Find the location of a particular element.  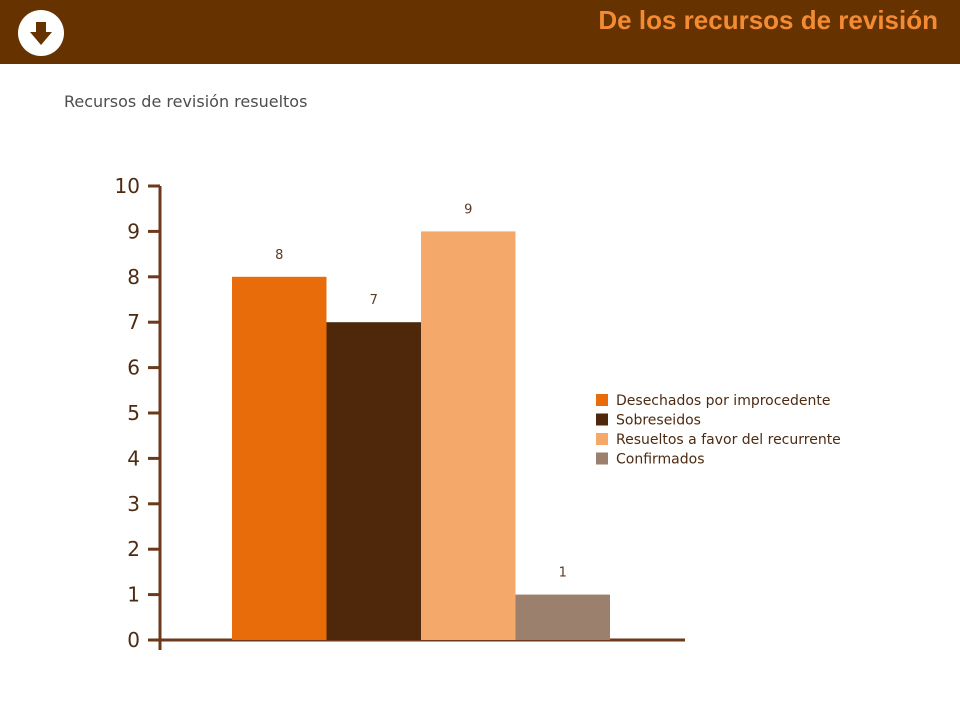

y-tick-label: 0 is located at coordinates (133, 640).